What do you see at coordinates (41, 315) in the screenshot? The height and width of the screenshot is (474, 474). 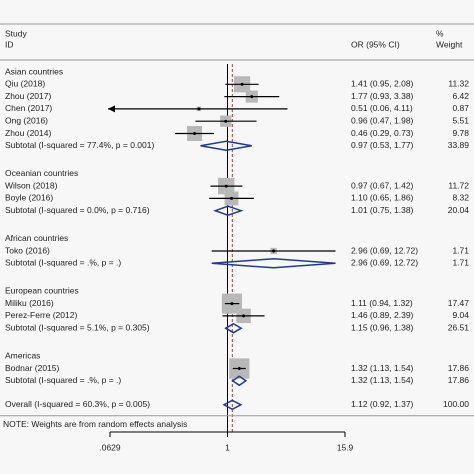 I see `study-label: Perez-Ferre (2012)` at bounding box center [41, 315].